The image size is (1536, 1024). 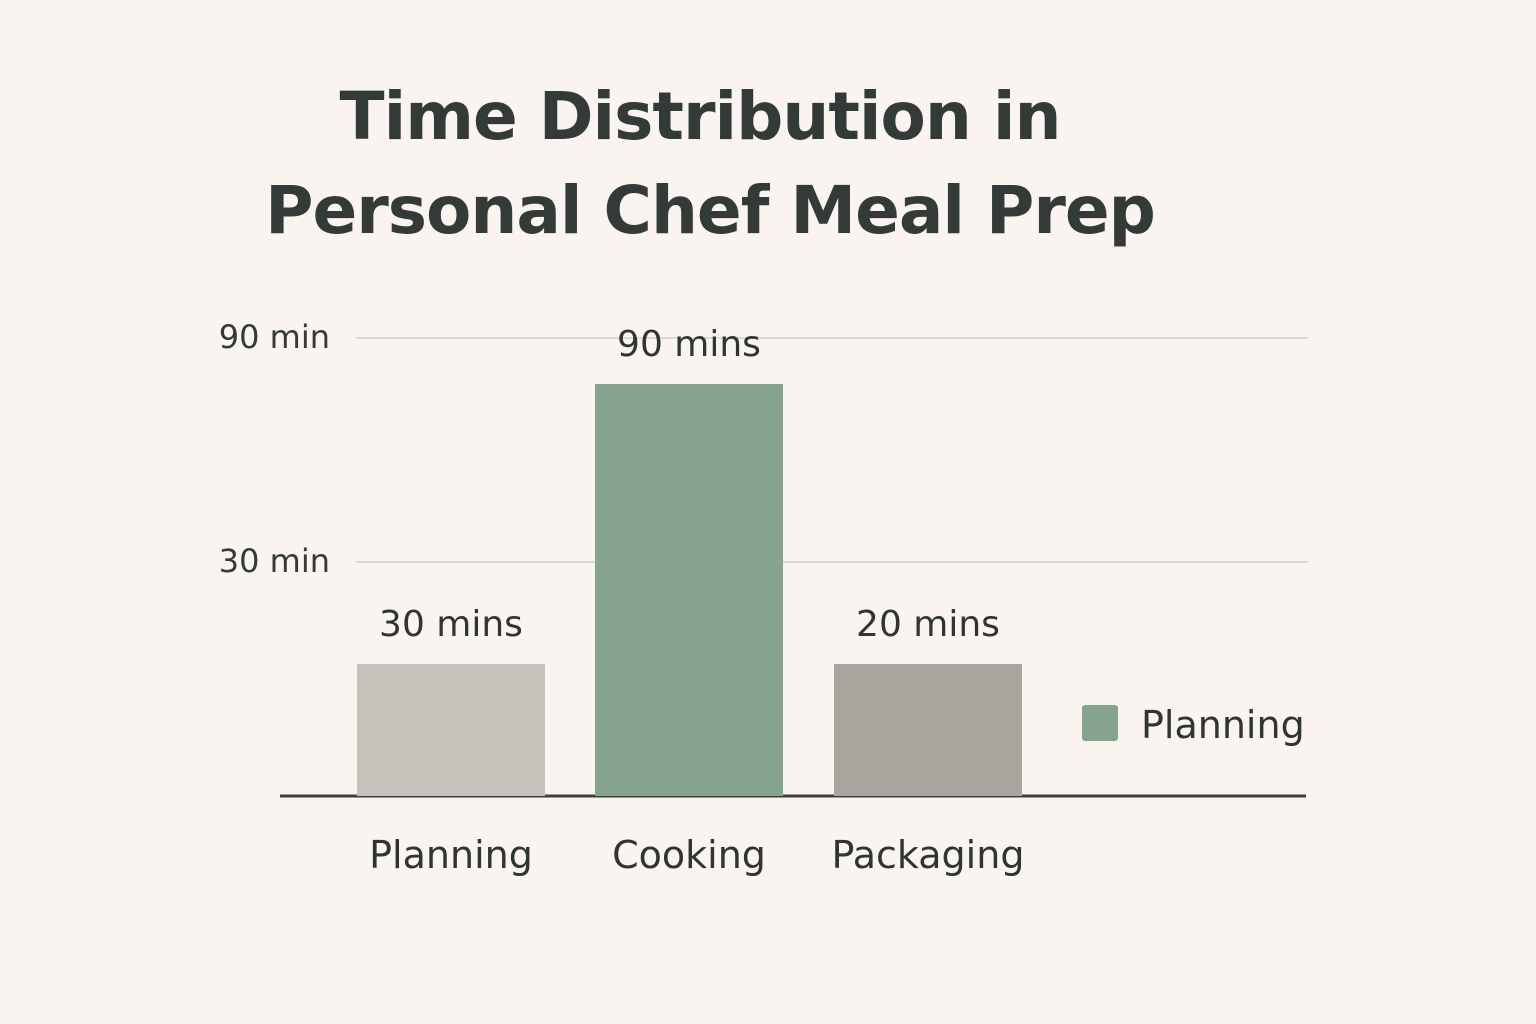 I want to click on bar-packaging, so click(x=928, y=730).